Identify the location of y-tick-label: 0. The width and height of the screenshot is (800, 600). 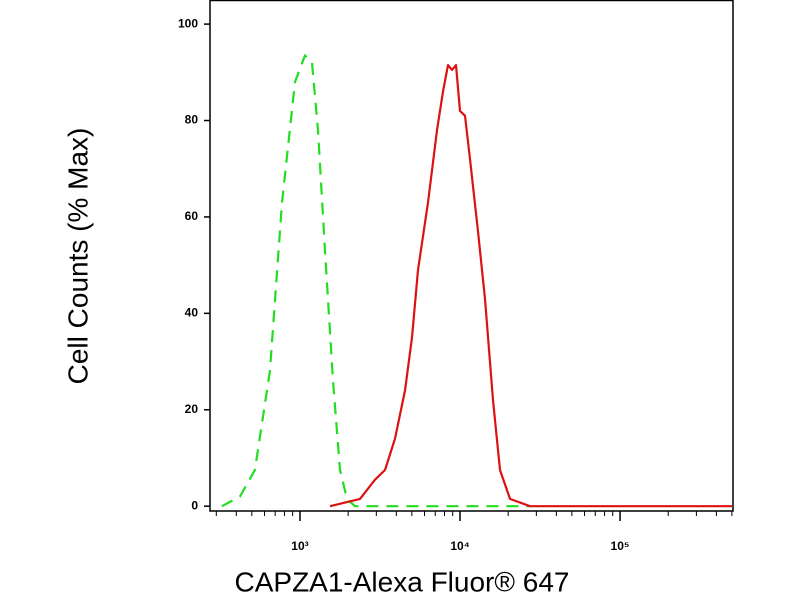
(194, 505).